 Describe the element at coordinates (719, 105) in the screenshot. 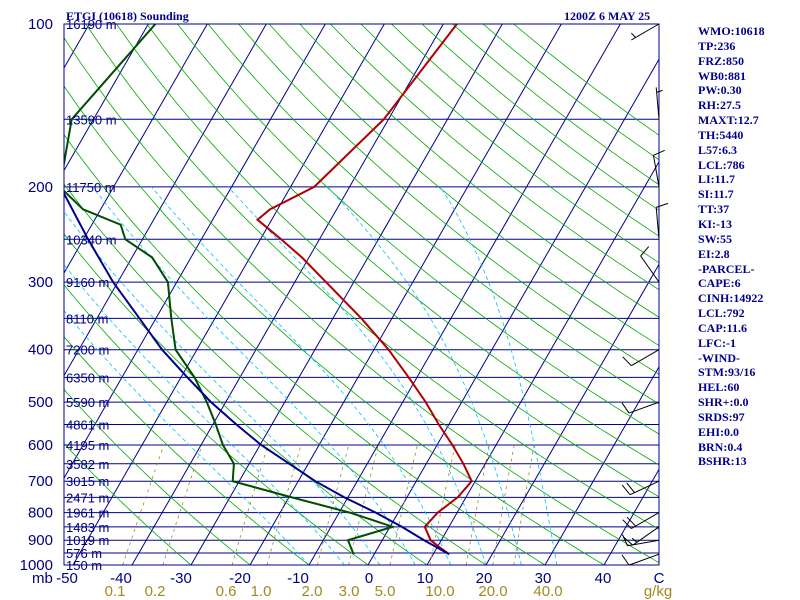

I see `index-item: RH:27.5` at that location.